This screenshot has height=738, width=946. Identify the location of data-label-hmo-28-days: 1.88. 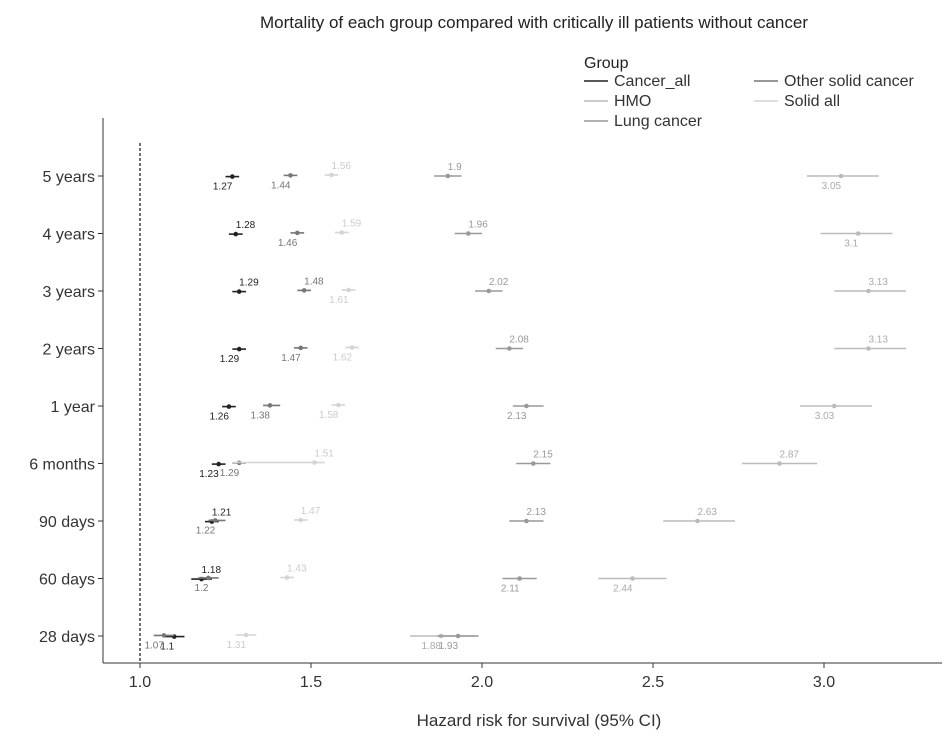
(431, 646).